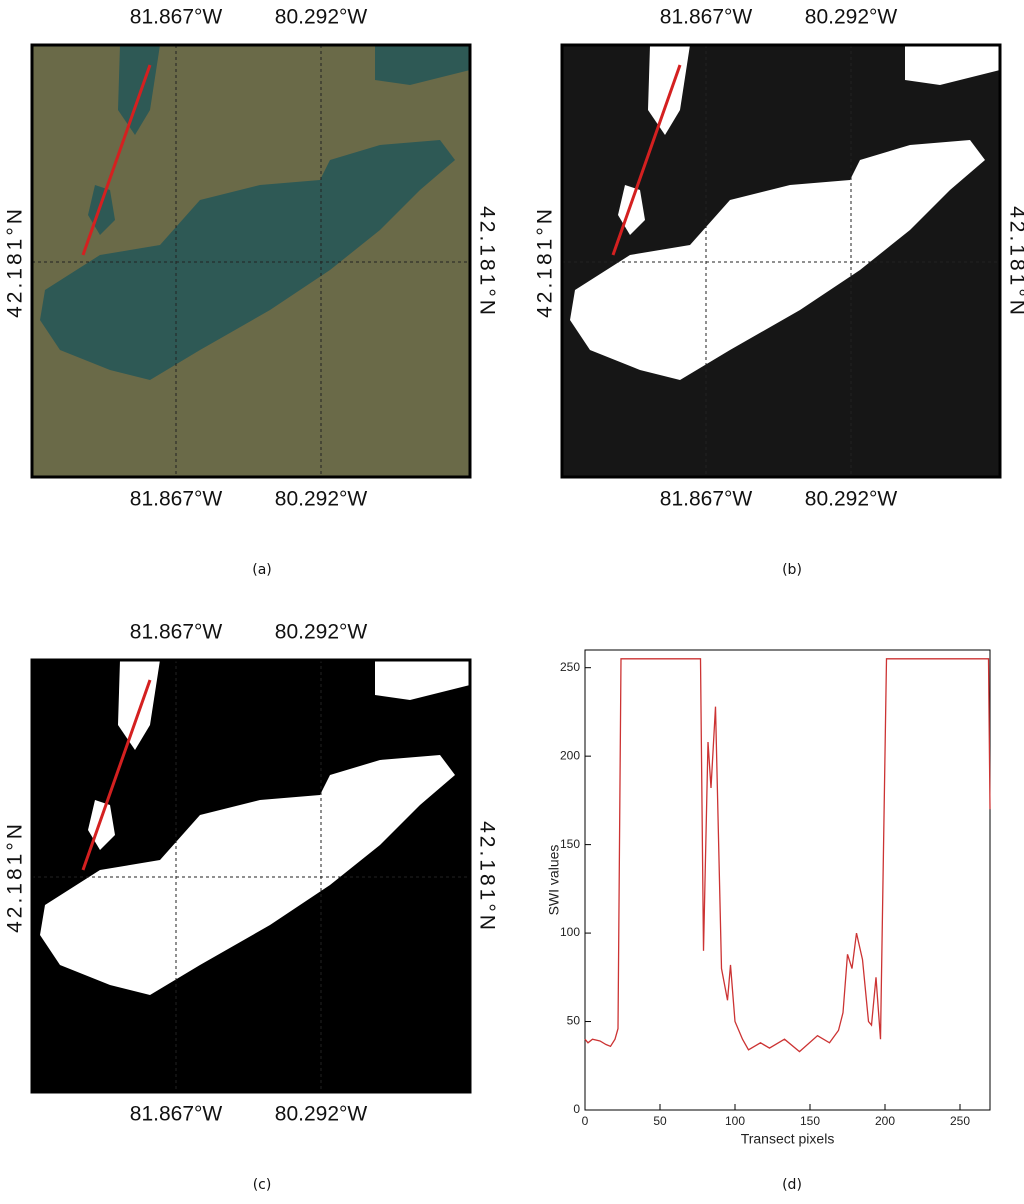 The width and height of the screenshot is (1024, 1204). Describe the element at coordinates (262, 570) in the screenshot. I see `caption: (a)` at that location.